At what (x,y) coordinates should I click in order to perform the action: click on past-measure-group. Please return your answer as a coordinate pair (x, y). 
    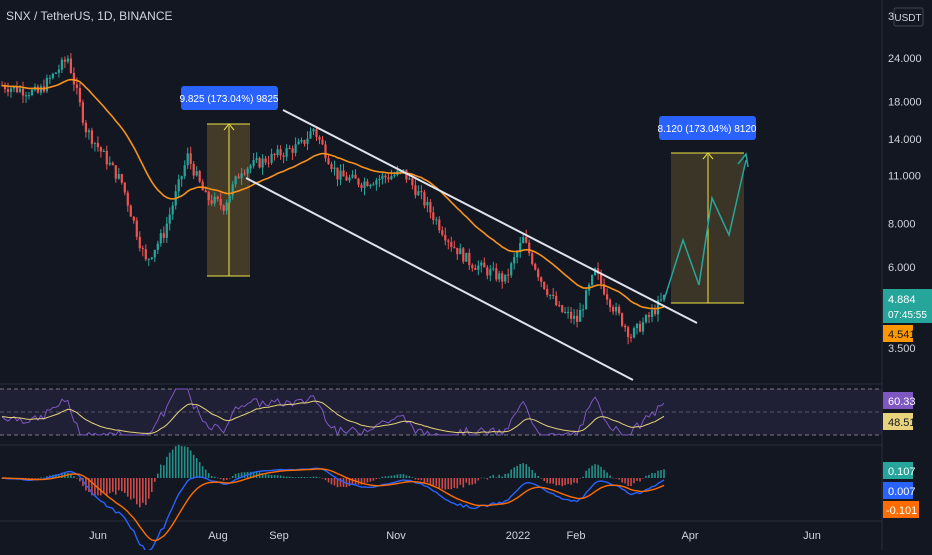
    Looking at the image, I should click on (228, 200).